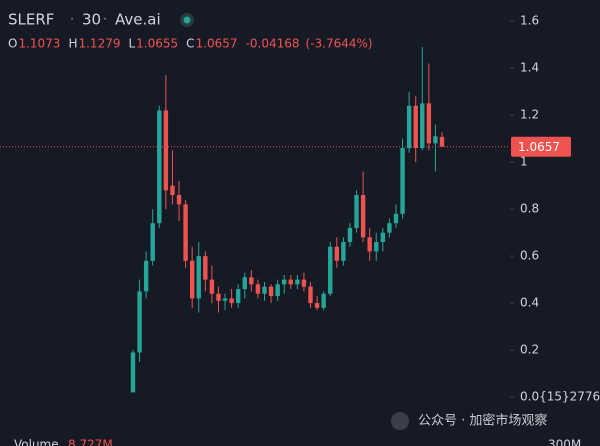  Describe the element at coordinates (529, 68) in the screenshot. I see `y-tick-label: 1.4` at that location.